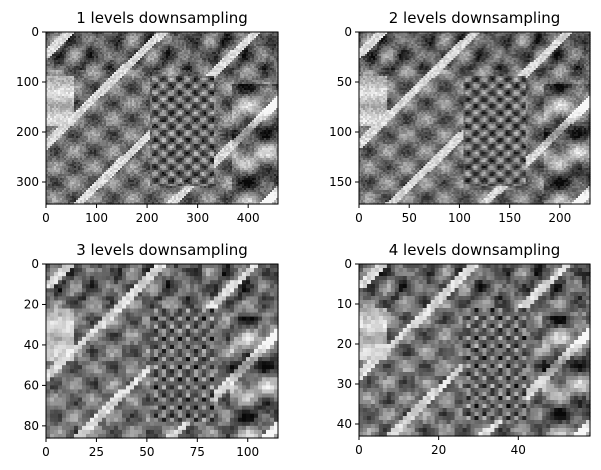  I want to click on chart-title: 4 levels downsampling, so click(475, 250).